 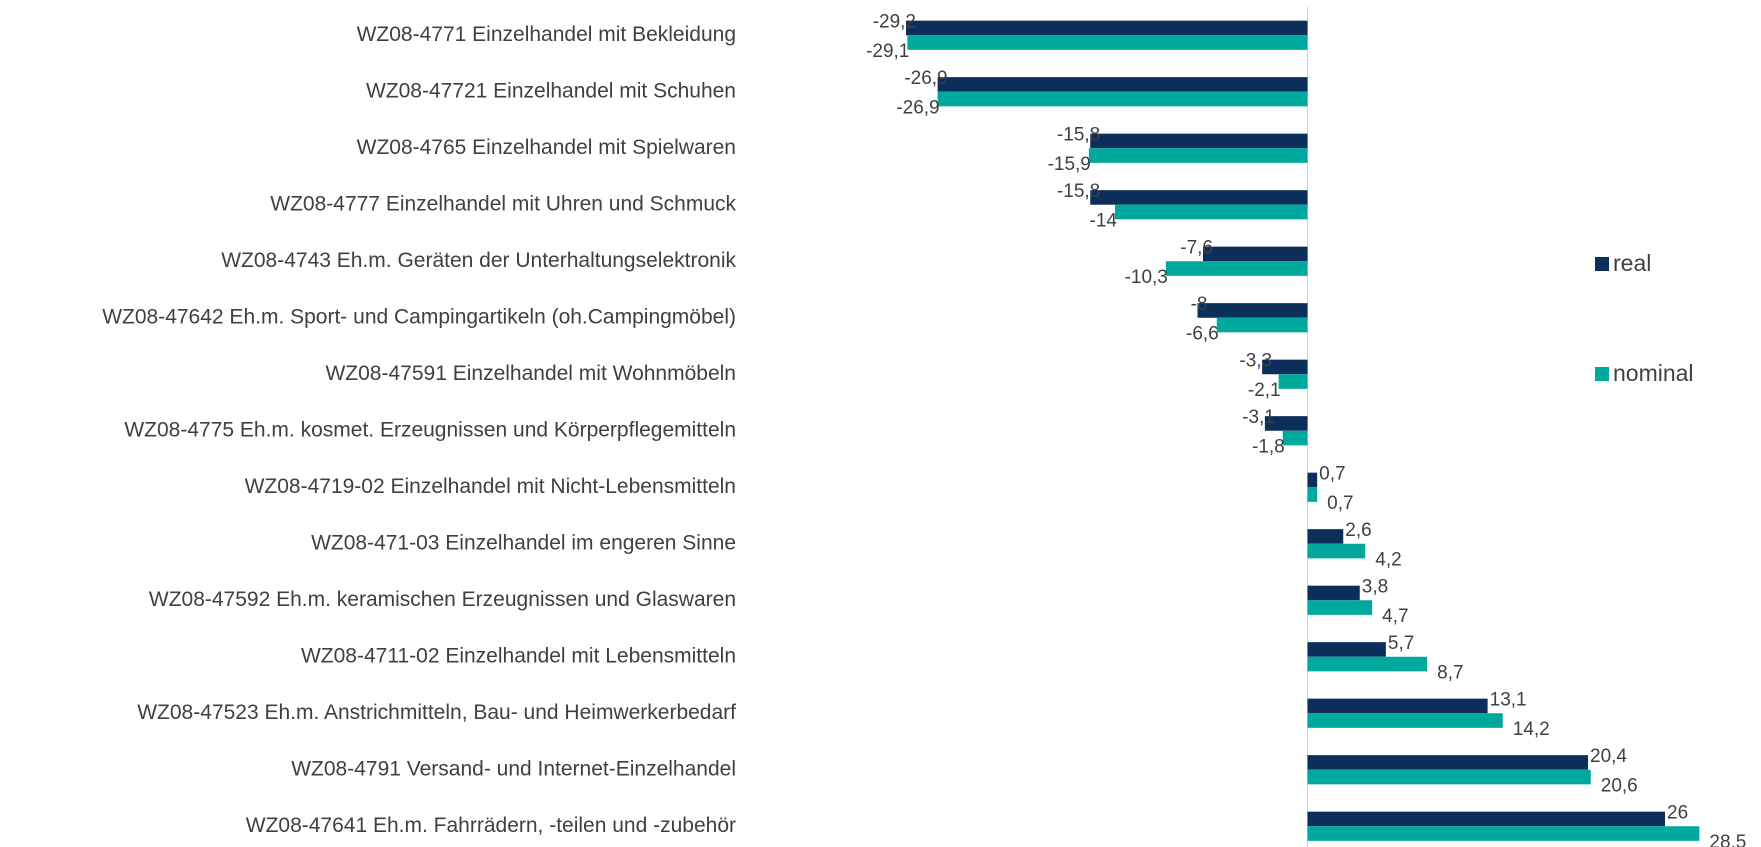 What do you see at coordinates (1653, 373) in the screenshot?
I see `legend-label: nominal` at bounding box center [1653, 373].